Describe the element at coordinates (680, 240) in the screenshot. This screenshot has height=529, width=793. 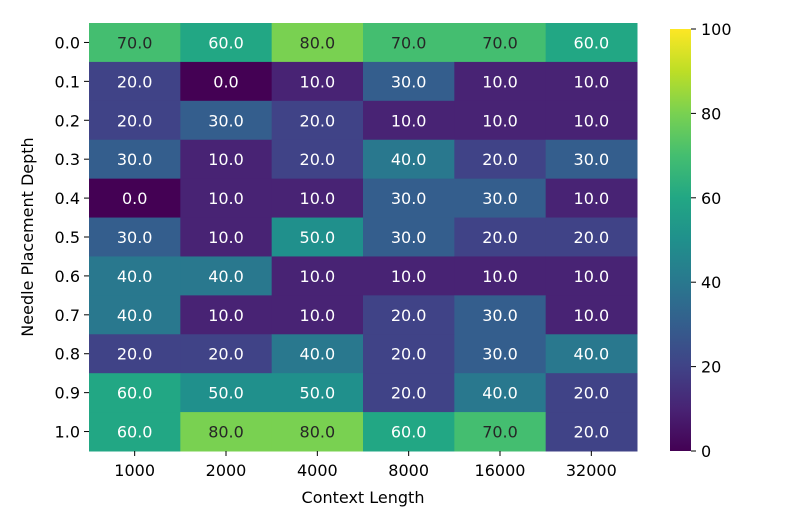
I see `colorbar-gradient` at that location.